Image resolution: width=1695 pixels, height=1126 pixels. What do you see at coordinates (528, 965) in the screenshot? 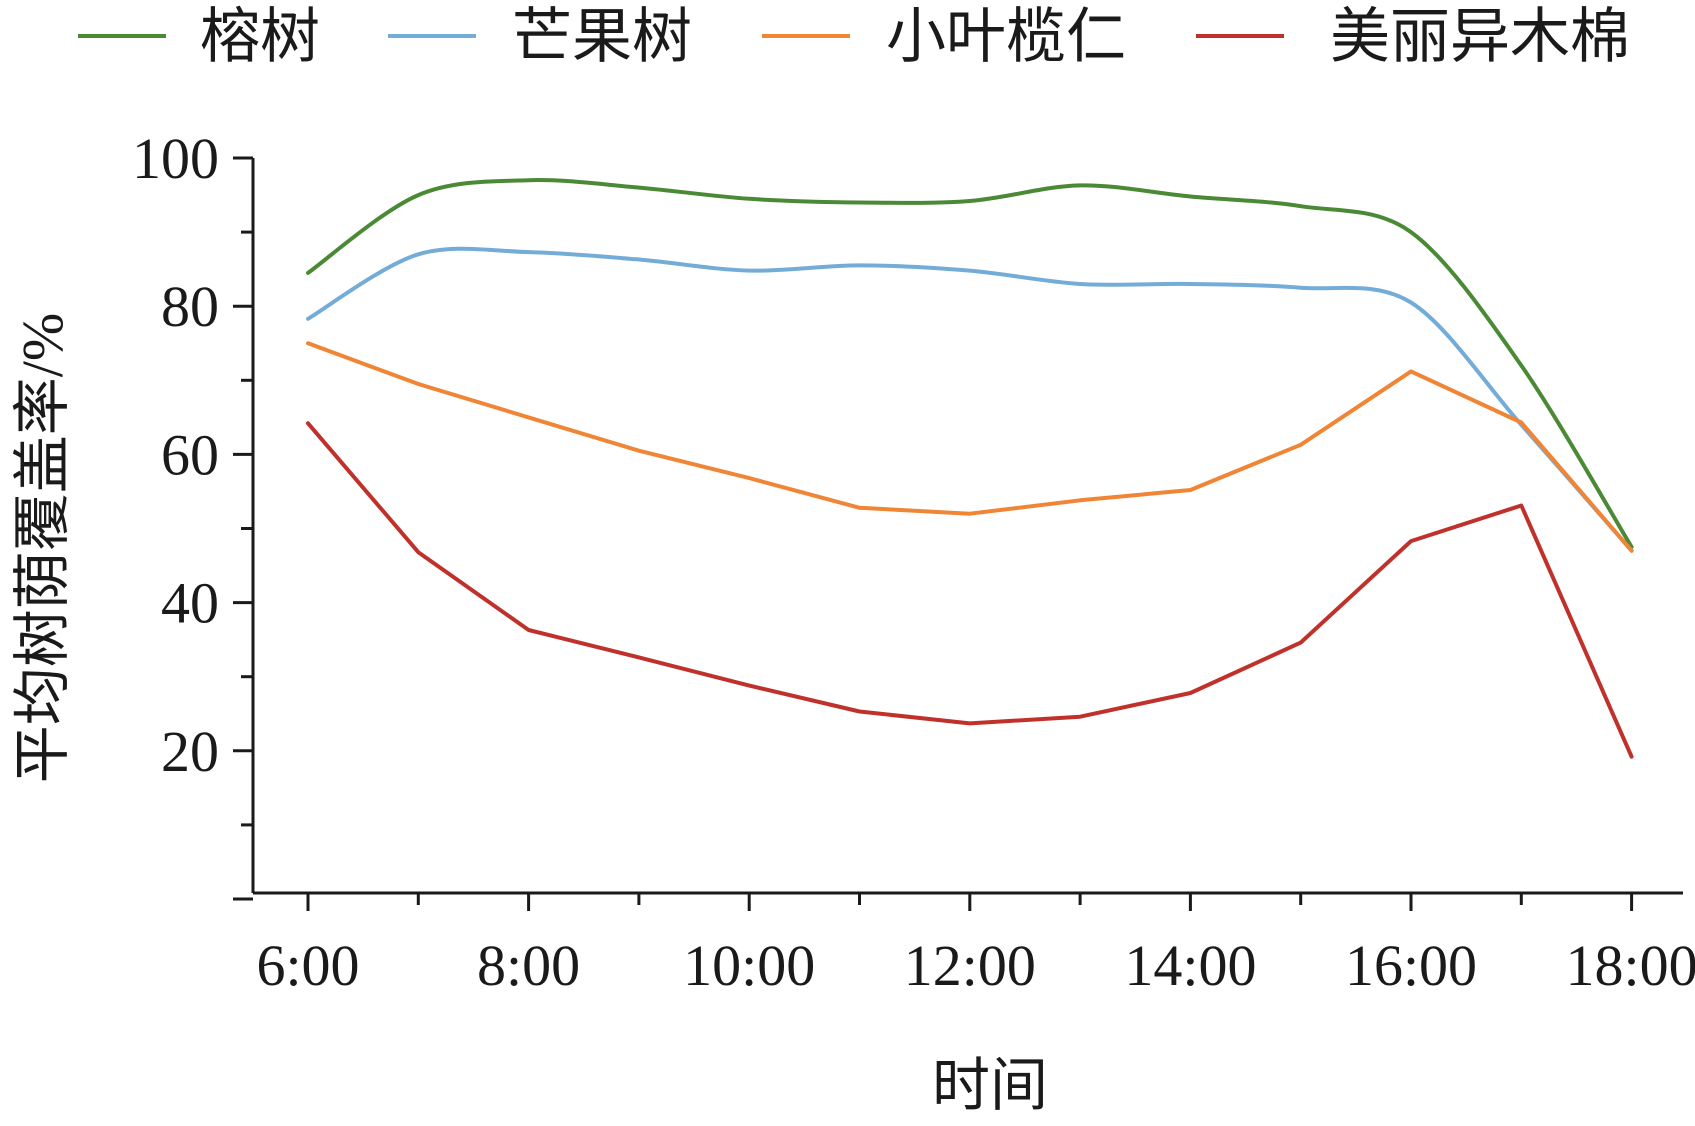
I see `x-tick-label: 8:00` at bounding box center [528, 965].